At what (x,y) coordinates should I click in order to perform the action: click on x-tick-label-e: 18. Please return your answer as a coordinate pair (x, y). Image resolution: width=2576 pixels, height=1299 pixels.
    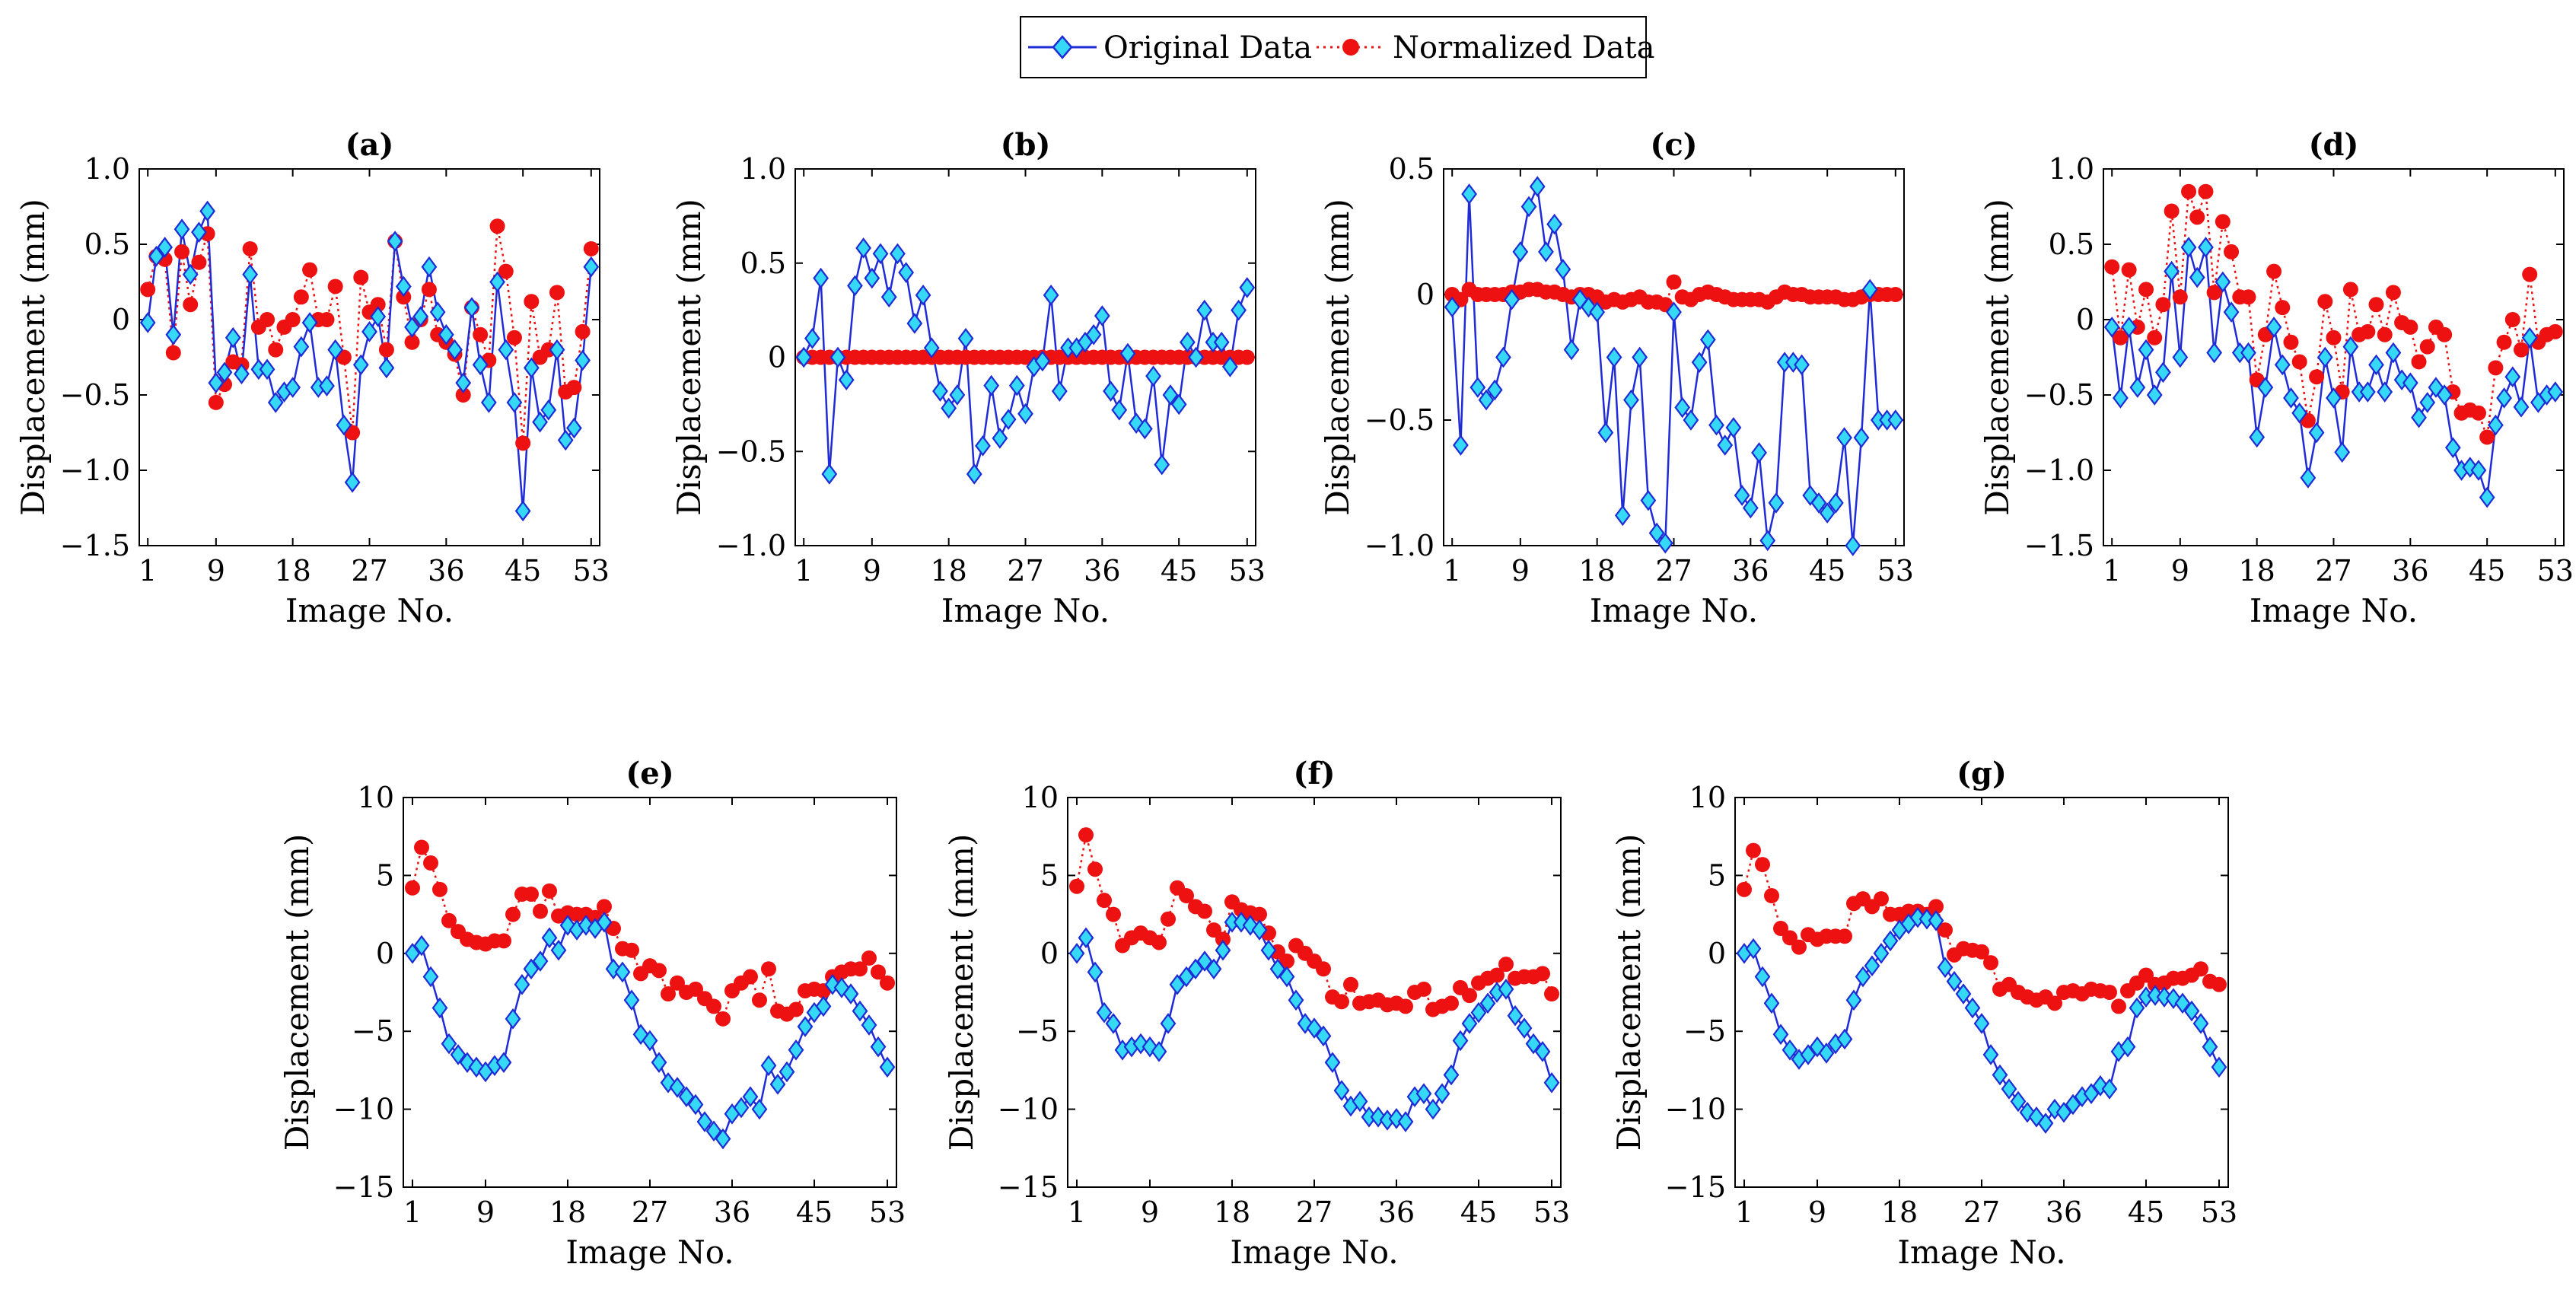
    Looking at the image, I should click on (567, 1212).